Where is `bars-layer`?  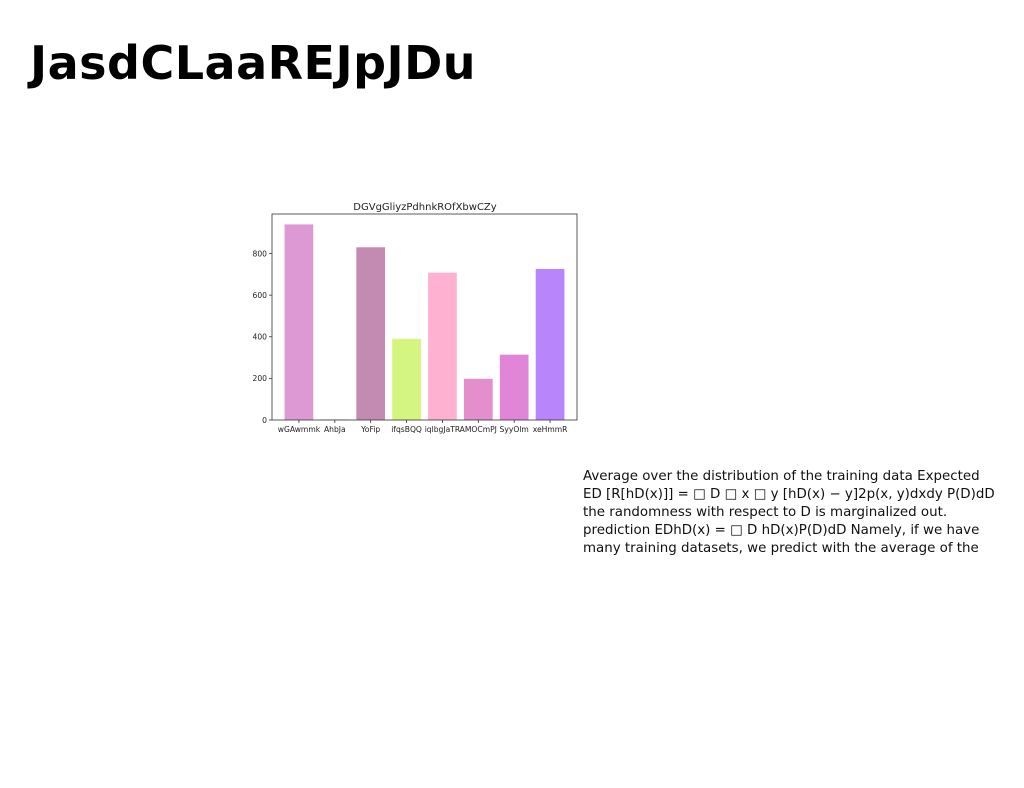 bars-layer is located at coordinates (424, 322).